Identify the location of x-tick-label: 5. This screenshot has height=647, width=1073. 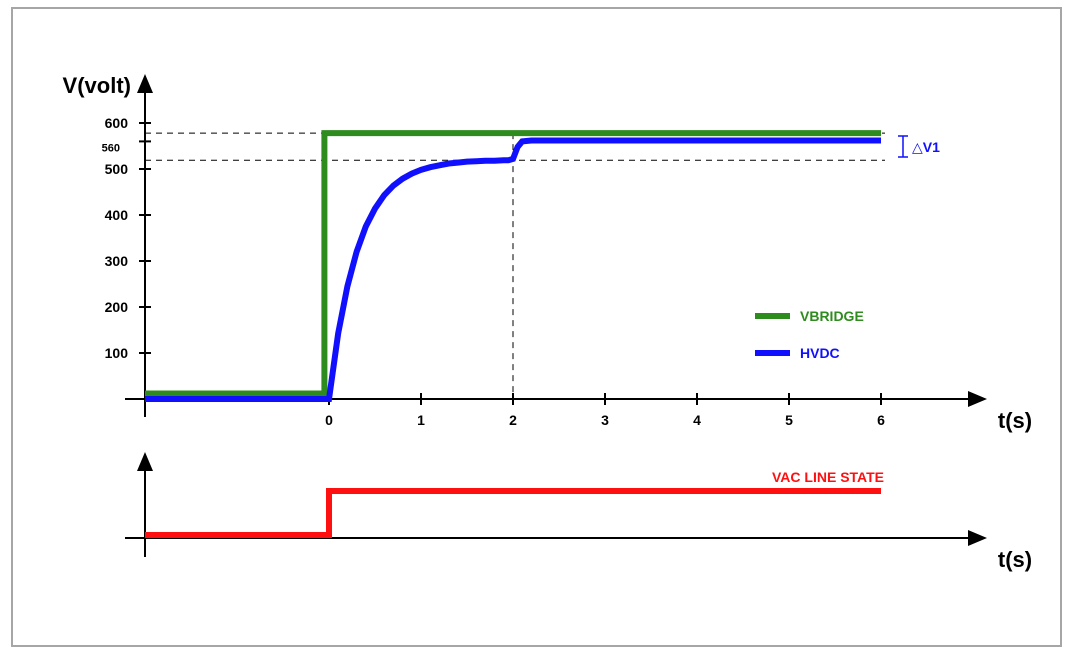
(789, 420).